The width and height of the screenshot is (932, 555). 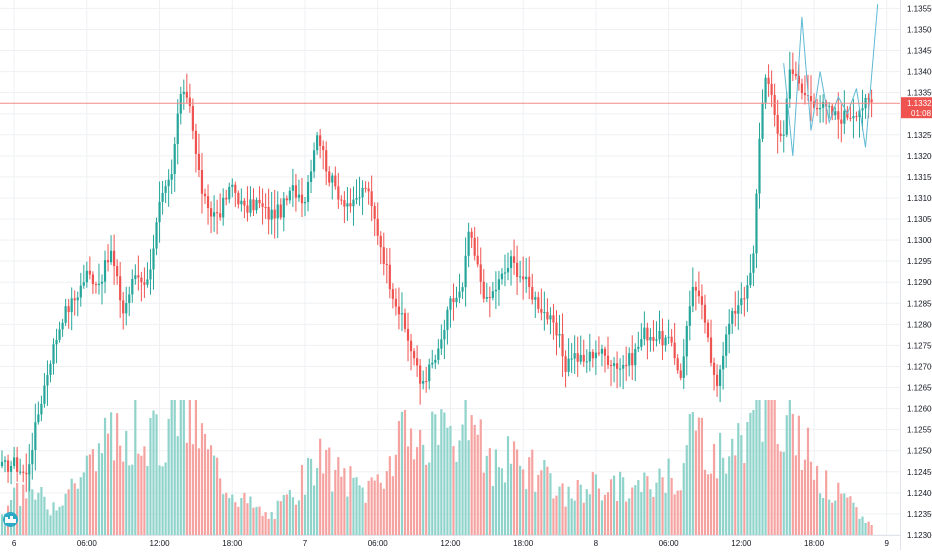 What do you see at coordinates (523, 543) in the screenshot?
I see `time-tick-label: 18:00` at bounding box center [523, 543].